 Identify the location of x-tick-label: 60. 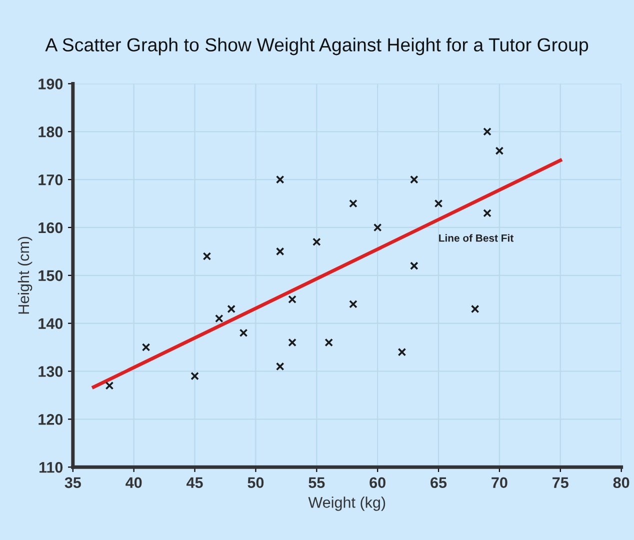
(378, 482).